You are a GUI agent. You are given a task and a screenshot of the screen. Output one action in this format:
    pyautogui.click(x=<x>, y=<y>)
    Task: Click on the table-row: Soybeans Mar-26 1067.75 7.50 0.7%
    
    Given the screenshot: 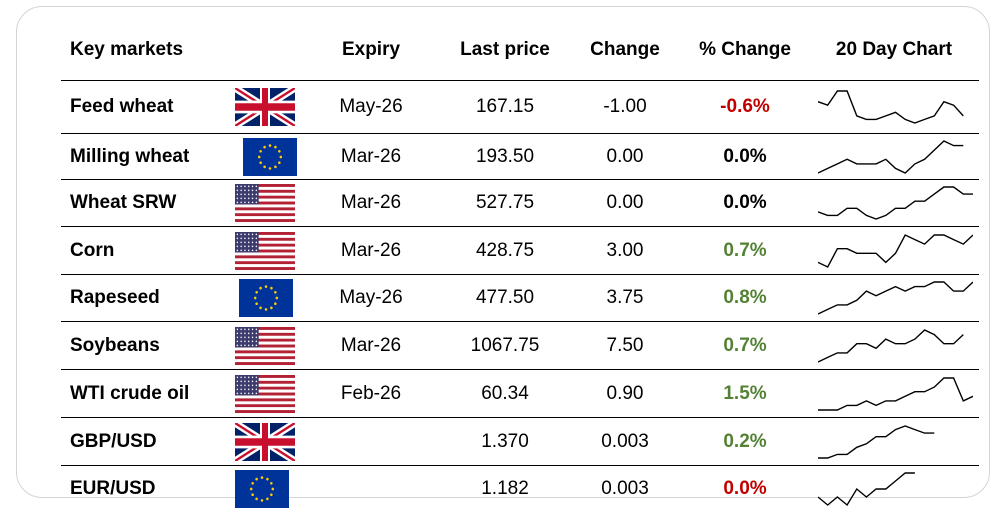 What is the action you would take?
    pyautogui.click(x=520, y=346)
    